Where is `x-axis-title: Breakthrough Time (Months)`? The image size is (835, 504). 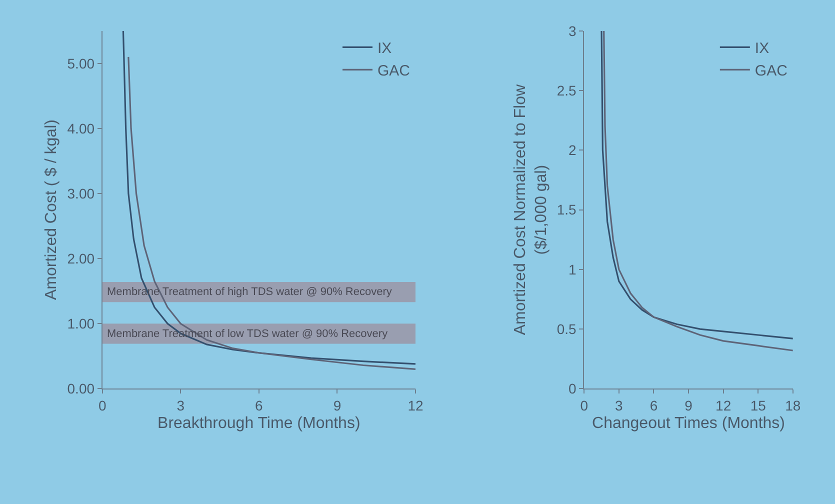 x-axis-title: Breakthrough Time (Months) is located at coordinates (259, 423).